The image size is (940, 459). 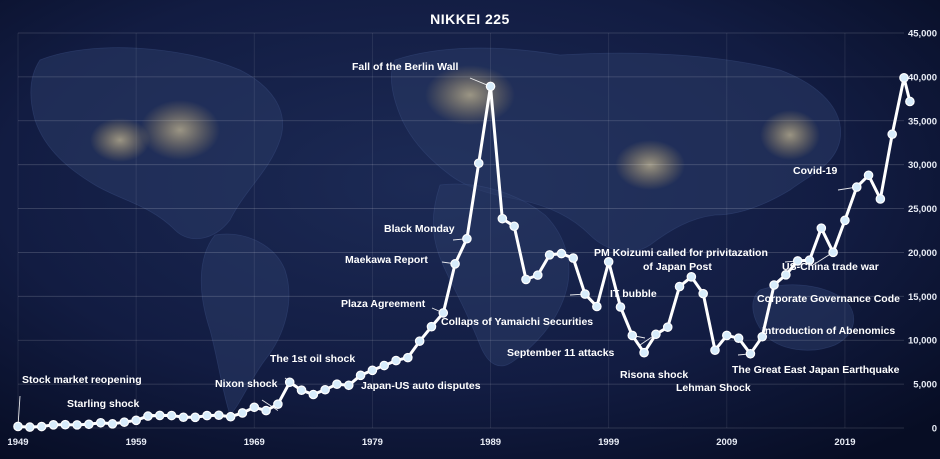 What do you see at coordinates (828, 299) in the screenshot?
I see `annotation-label: Corporate Governance Code` at bounding box center [828, 299].